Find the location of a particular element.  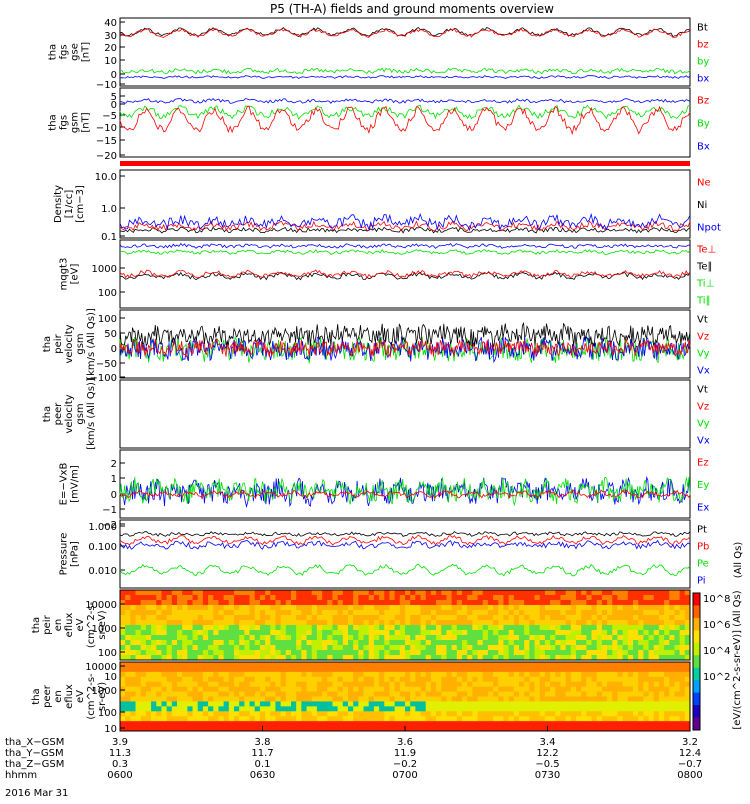

y-axis-label: peir is located at coordinates (47, 624).